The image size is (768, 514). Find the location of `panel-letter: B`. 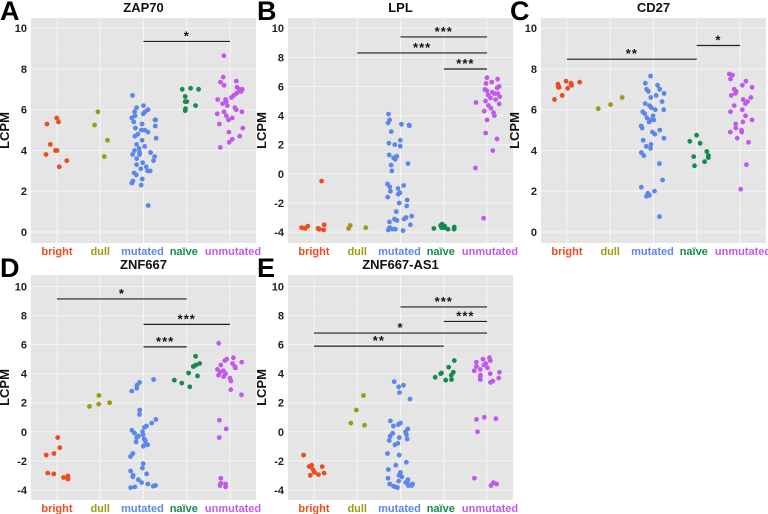

panel-letter: B is located at coordinates (267, 13).